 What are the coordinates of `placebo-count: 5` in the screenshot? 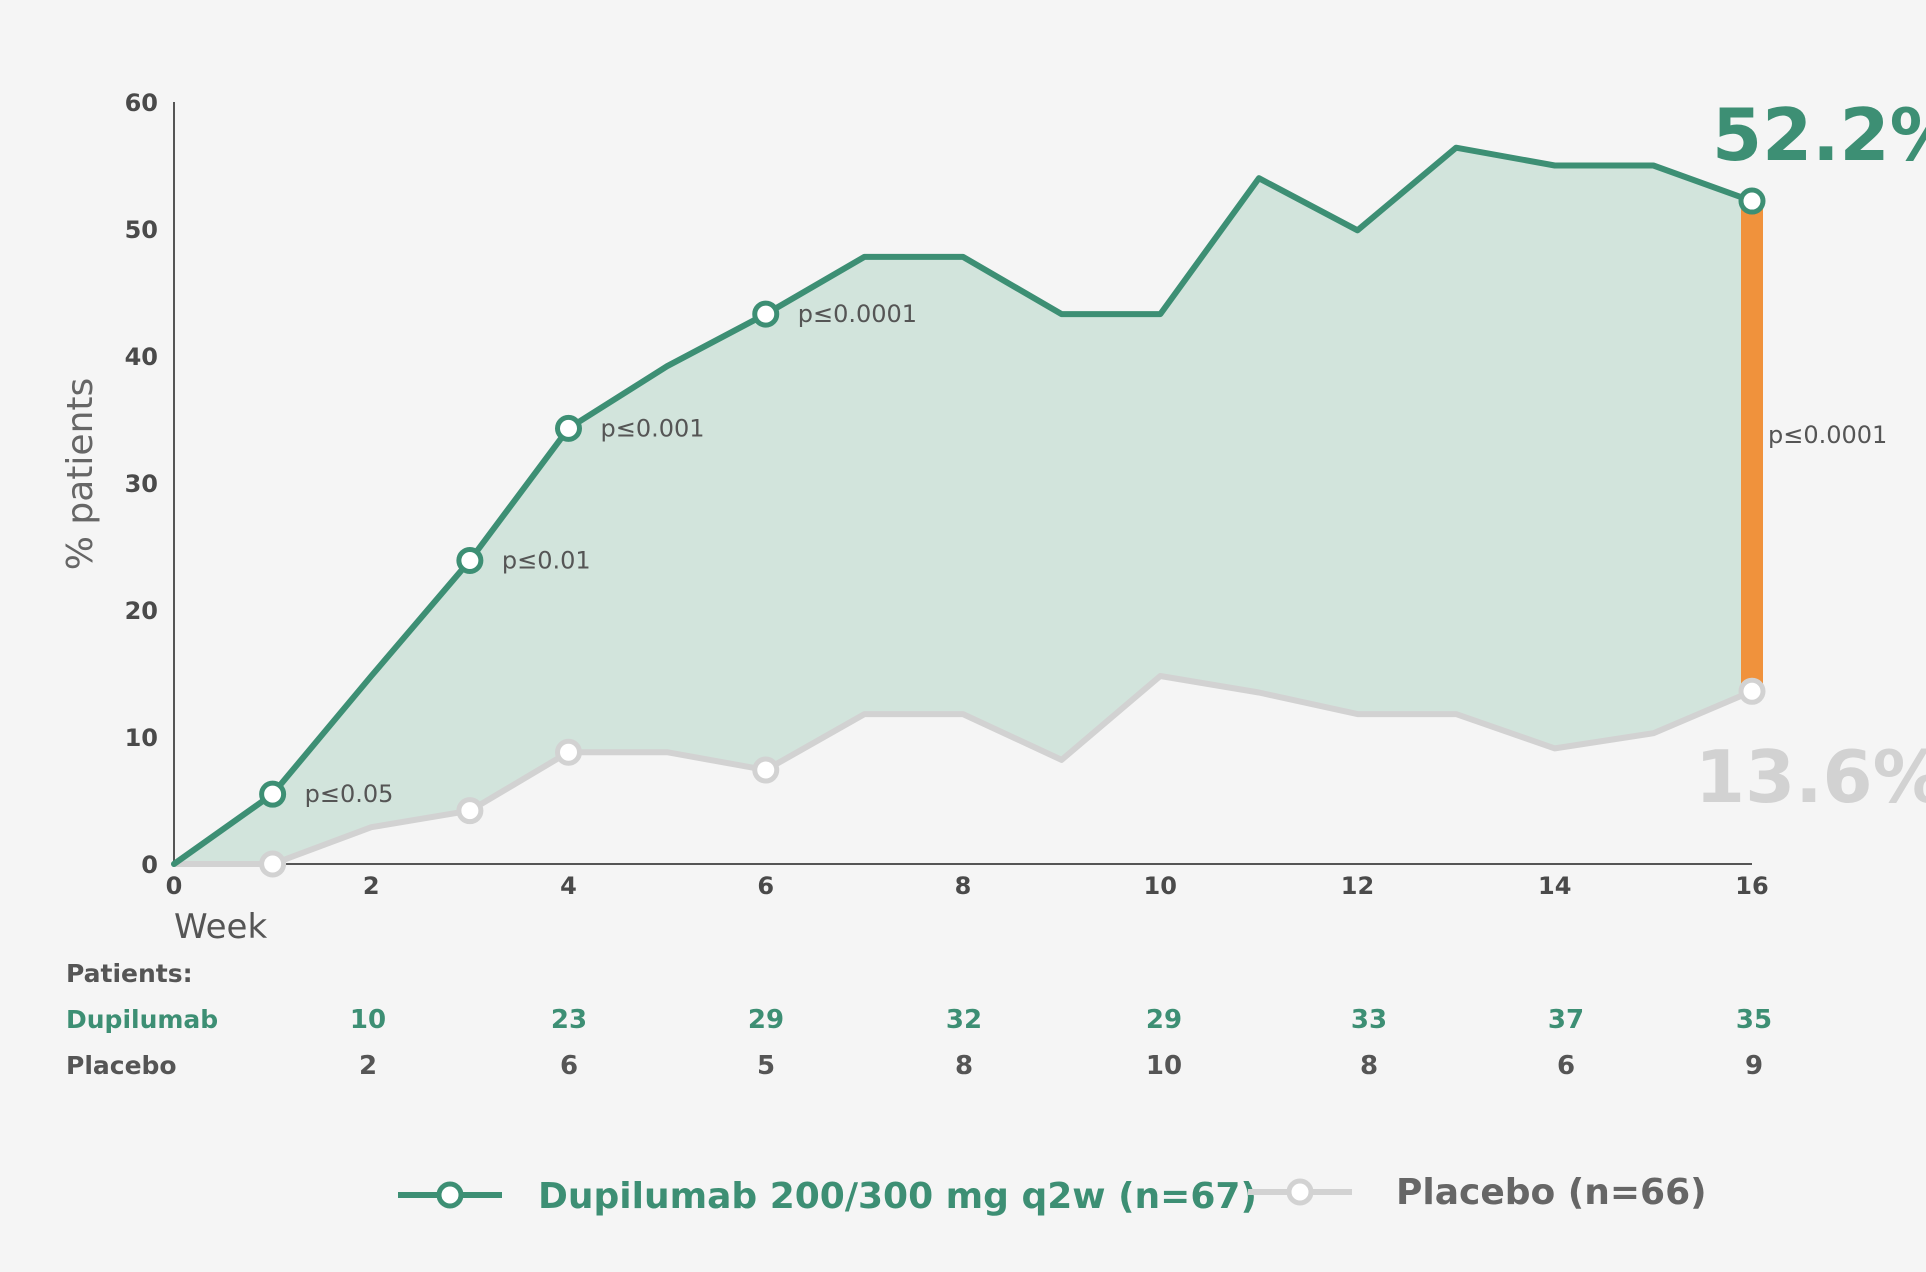 It's located at (766, 1066).